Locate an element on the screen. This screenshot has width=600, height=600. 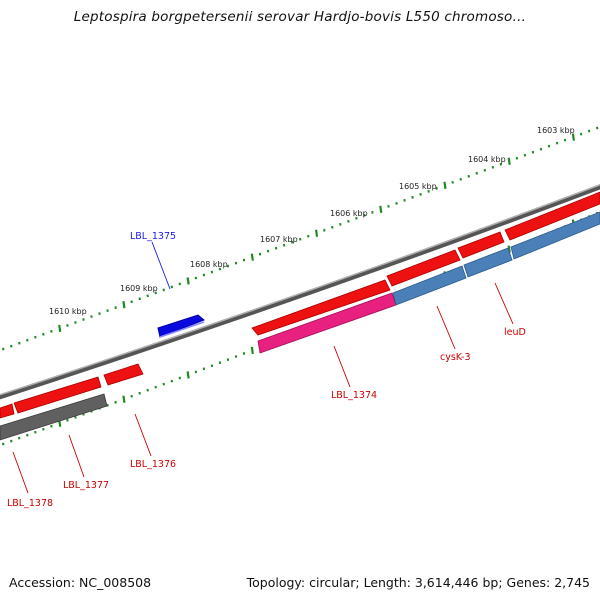
leader-leud is located at coordinates (504, 303).